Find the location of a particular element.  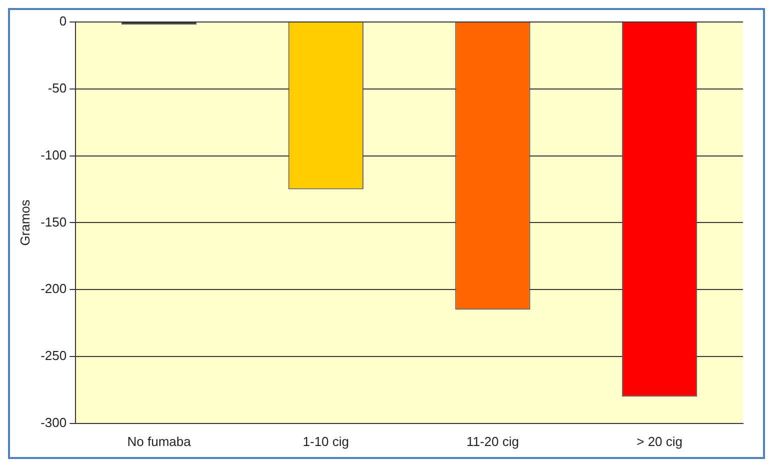

x-tick-label: No fumaba is located at coordinates (159, 441).